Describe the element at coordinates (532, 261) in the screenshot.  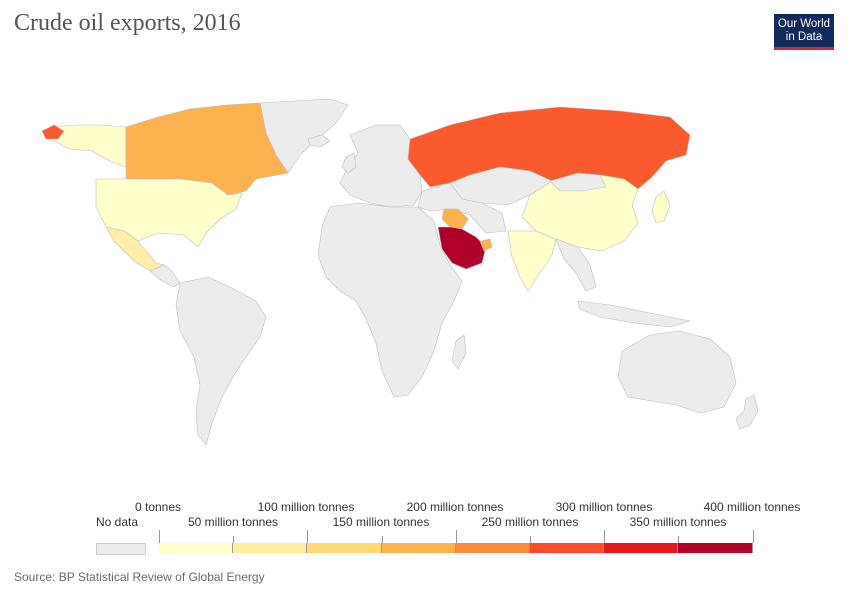
I see `country-india` at that location.